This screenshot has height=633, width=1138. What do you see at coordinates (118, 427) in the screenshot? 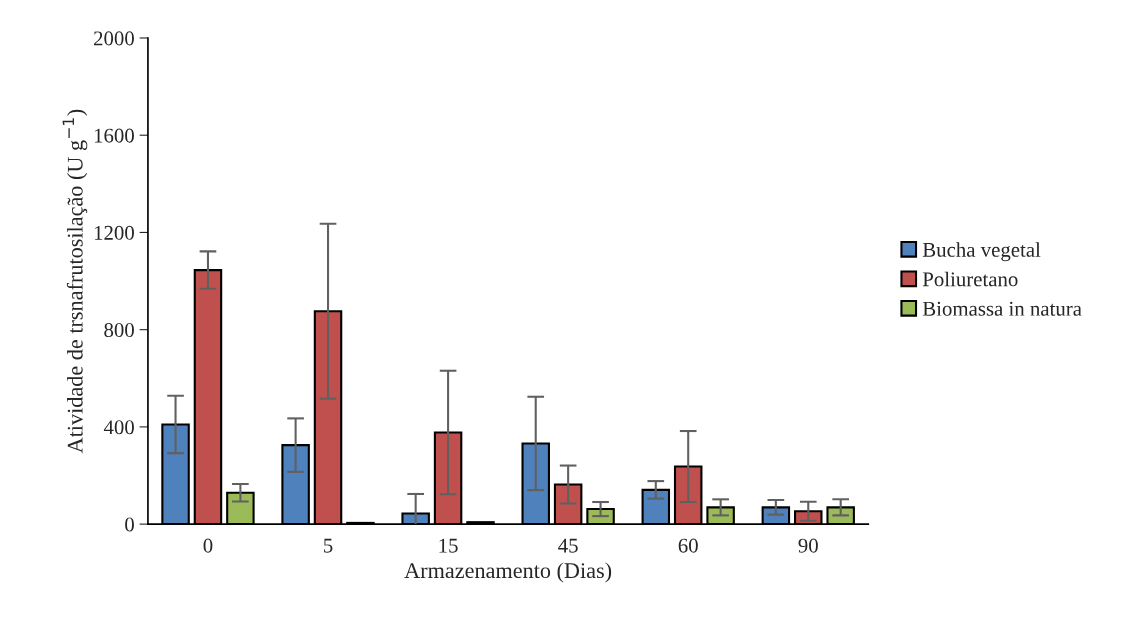
I see `y-tick-label: 400` at bounding box center [118, 427].